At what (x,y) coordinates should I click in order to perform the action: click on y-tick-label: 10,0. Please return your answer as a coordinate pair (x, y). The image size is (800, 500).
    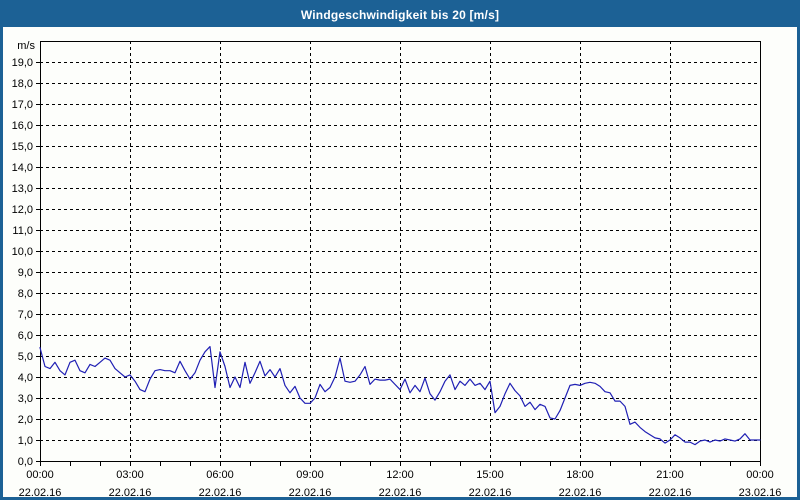
    Looking at the image, I should click on (22, 252).